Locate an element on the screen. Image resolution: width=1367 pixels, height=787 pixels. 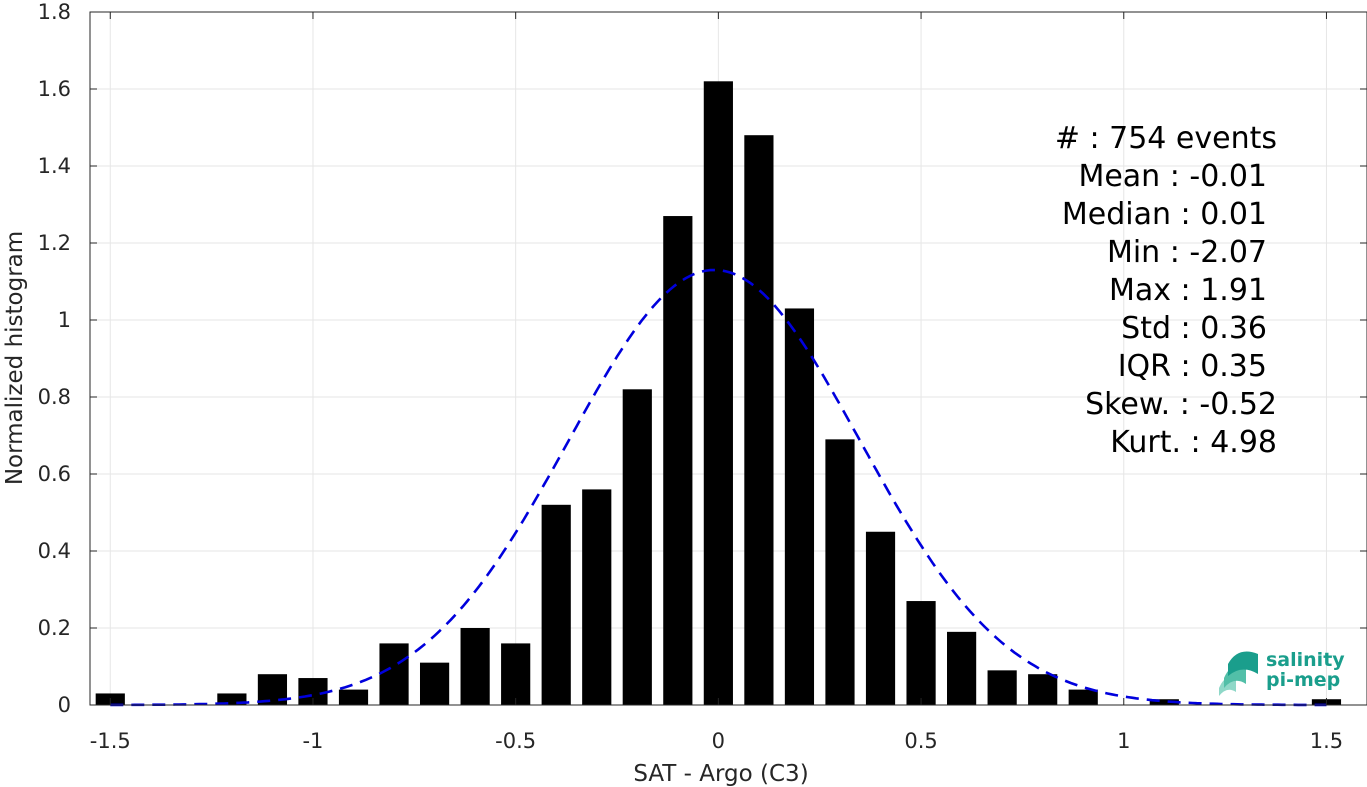
y-tick-label: 1.6 is located at coordinates (54, 89).